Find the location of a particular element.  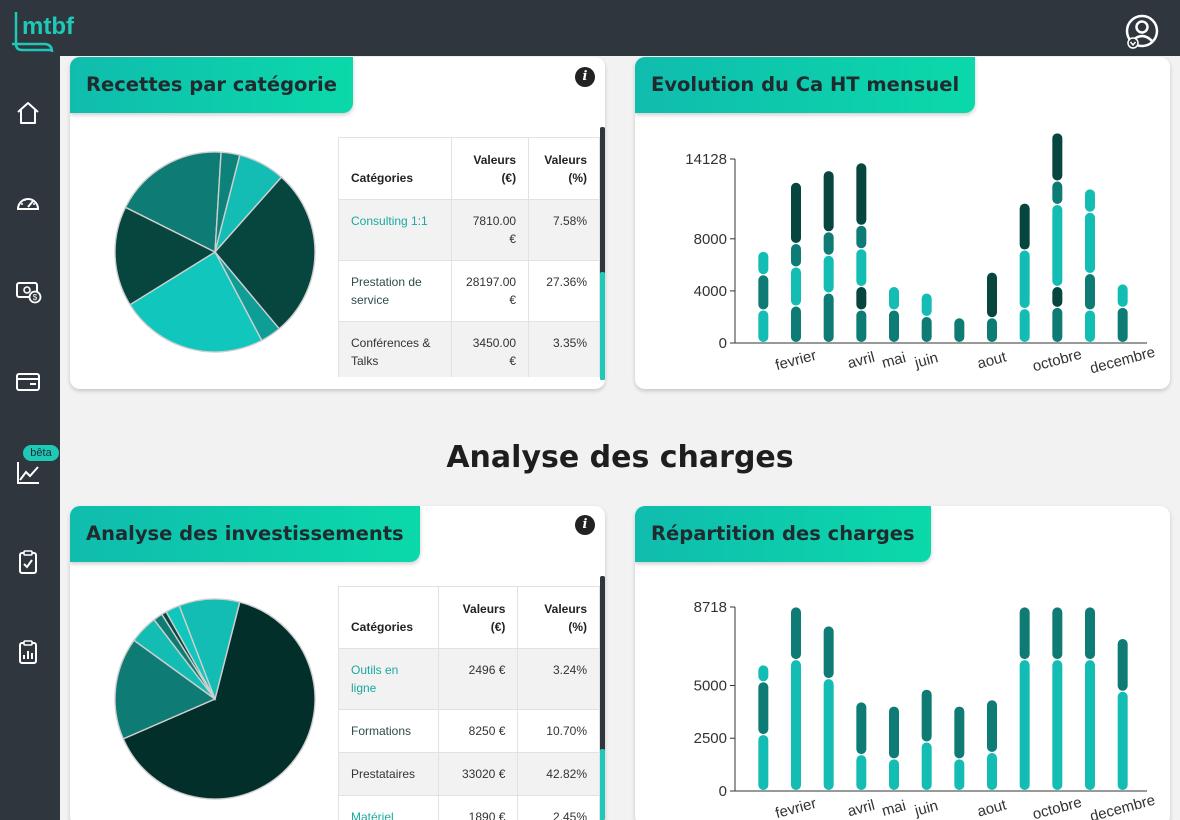

sidebar-item-tasks is located at coordinates (28, 562).